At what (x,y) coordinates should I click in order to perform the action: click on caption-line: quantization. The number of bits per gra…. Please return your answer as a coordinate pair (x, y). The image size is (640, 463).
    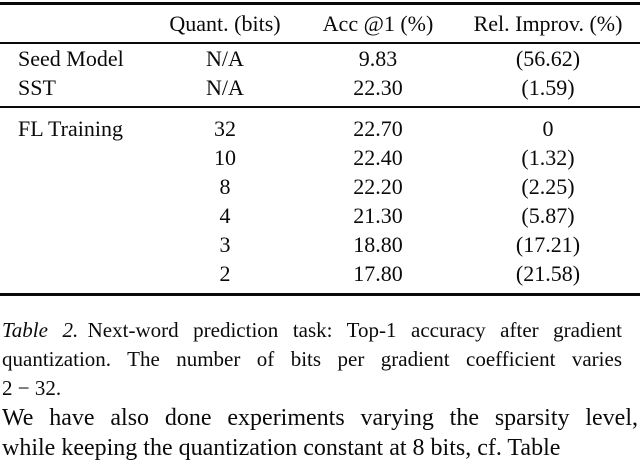
    Looking at the image, I should click on (312, 359).